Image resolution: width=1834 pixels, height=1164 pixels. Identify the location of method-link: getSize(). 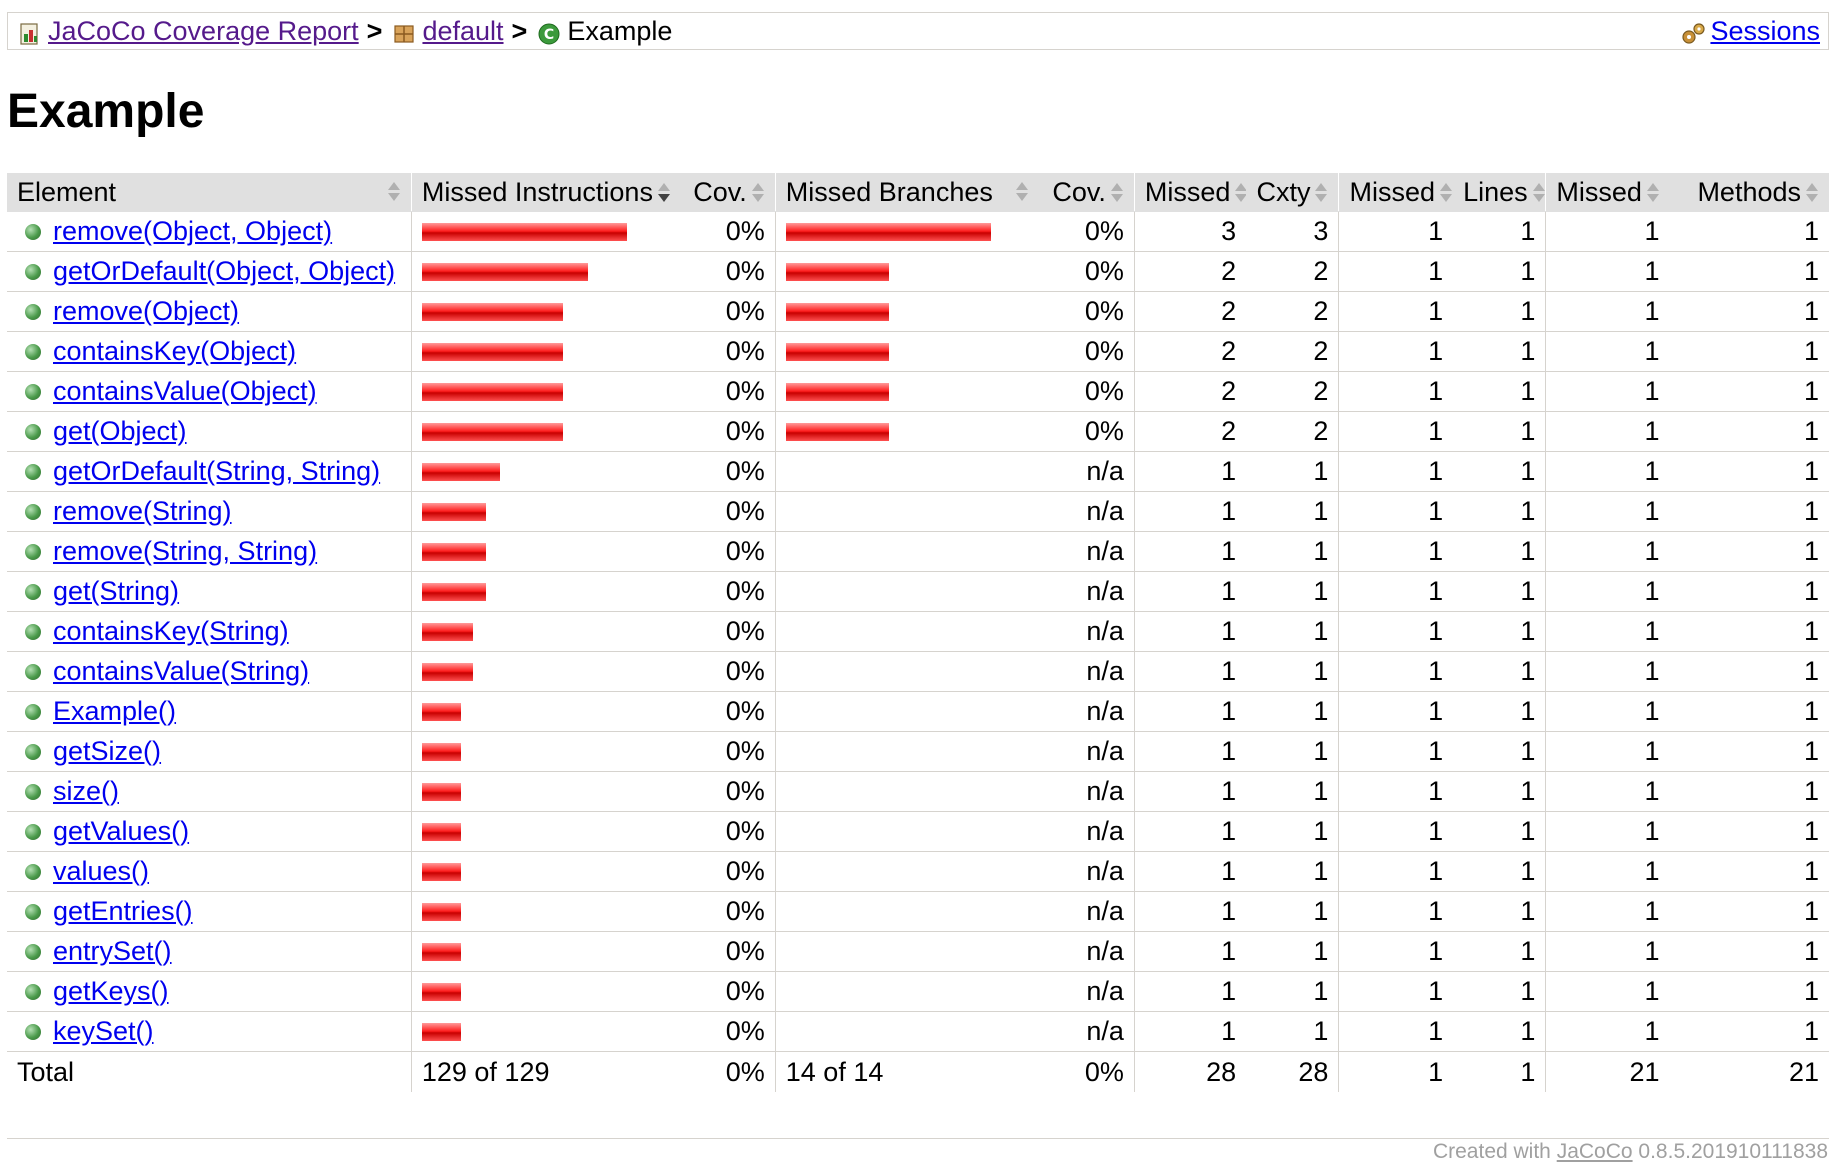
(107, 751).